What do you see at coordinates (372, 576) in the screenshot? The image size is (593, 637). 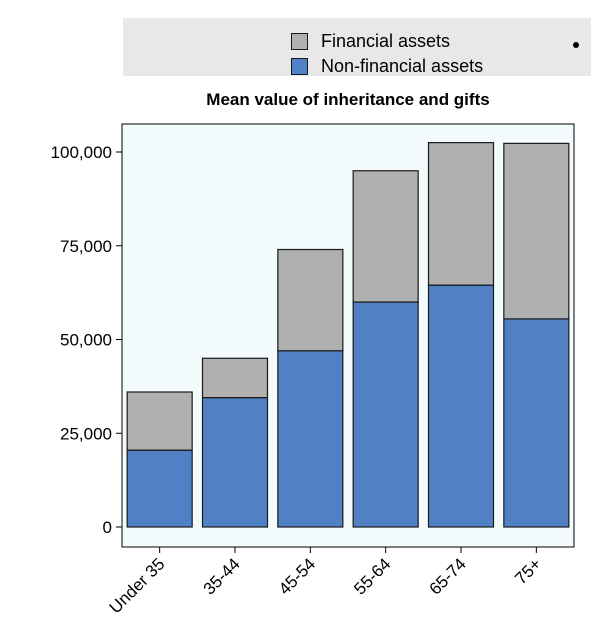 I see `x-tick-label-3: 55-64` at bounding box center [372, 576].